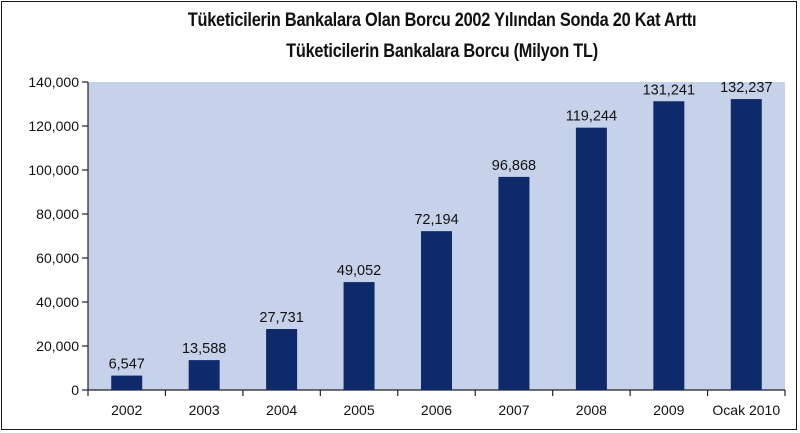  Describe the element at coordinates (513, 410) in the screenshot. I see `x-tick-label: 2007` at that location.